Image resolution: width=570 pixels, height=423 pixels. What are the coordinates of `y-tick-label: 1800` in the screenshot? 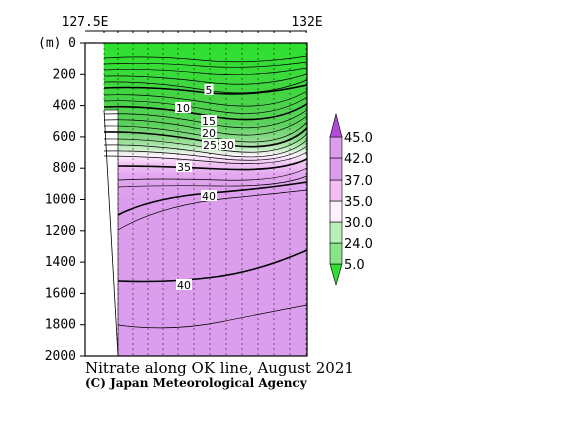 It's located at (60, 325).